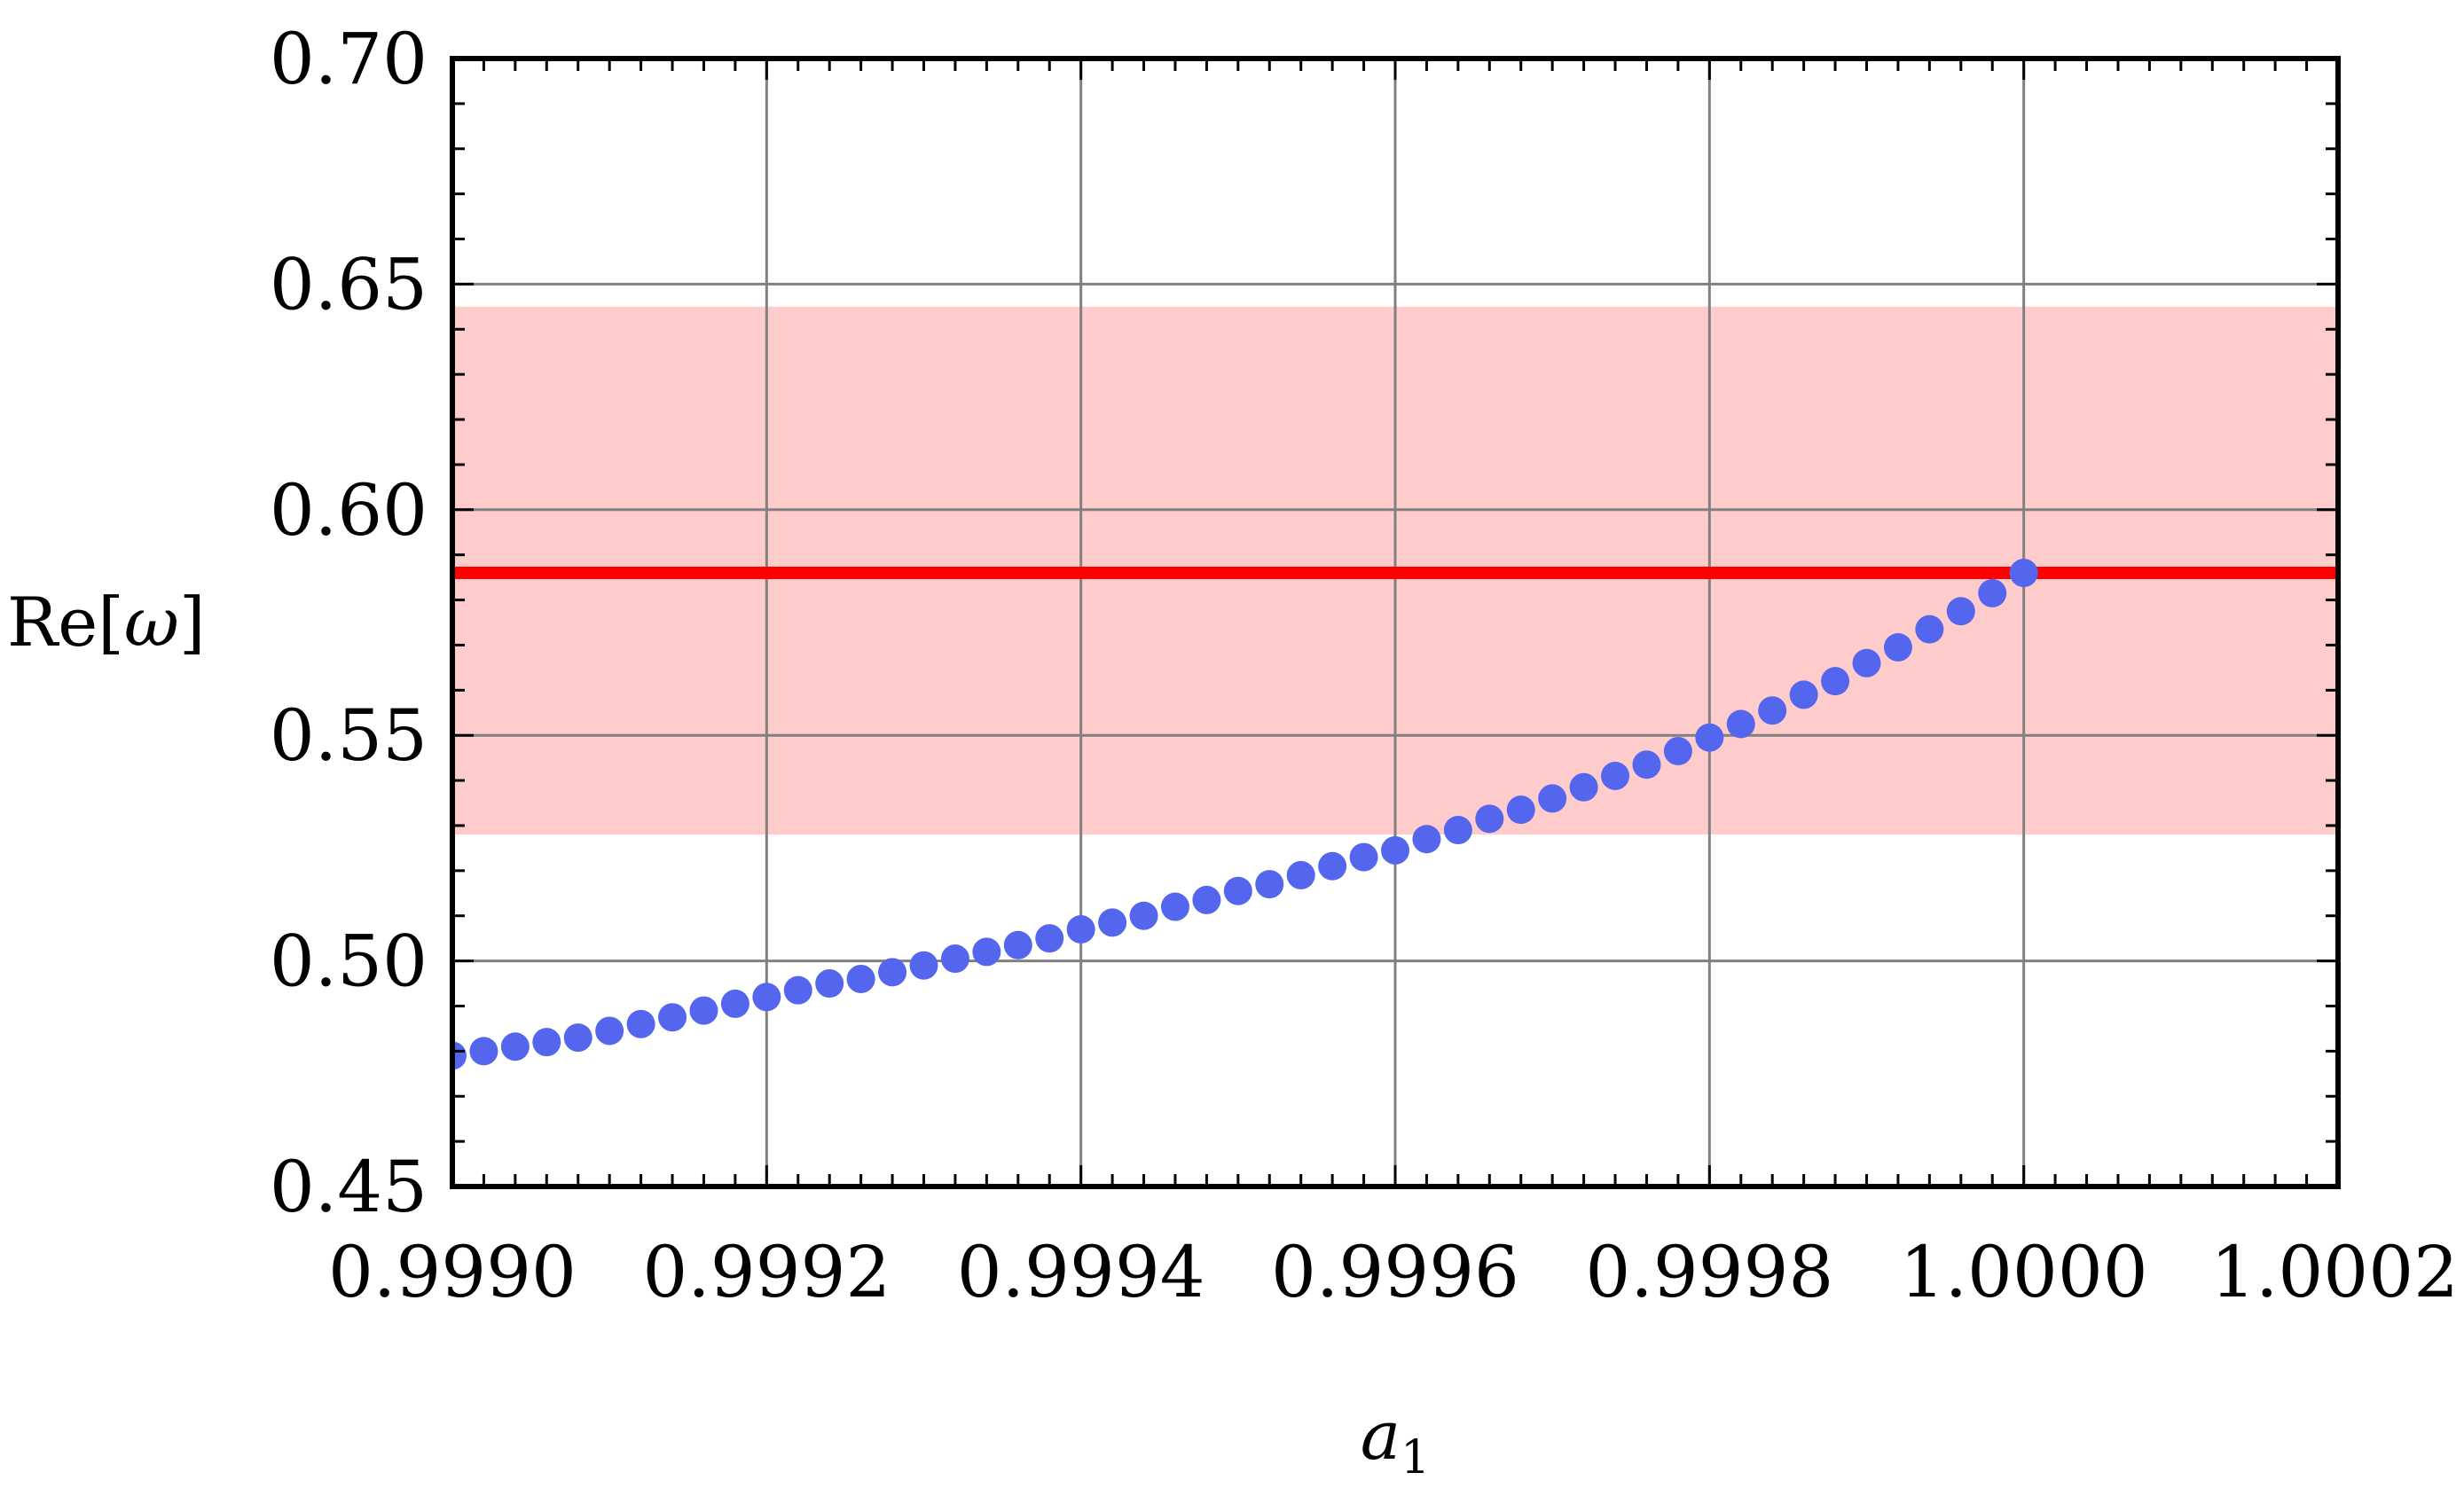  What do you see at coordinates (349, 59) in the screenshot?
I see `y-tick-label: 0.70` at bounding box center [349, 59].